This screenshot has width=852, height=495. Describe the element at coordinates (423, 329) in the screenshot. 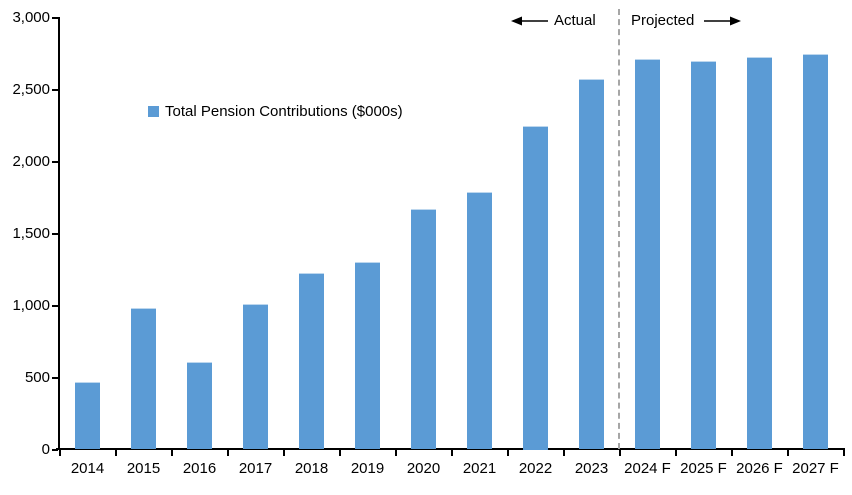

I see `bar-2020` at that location.